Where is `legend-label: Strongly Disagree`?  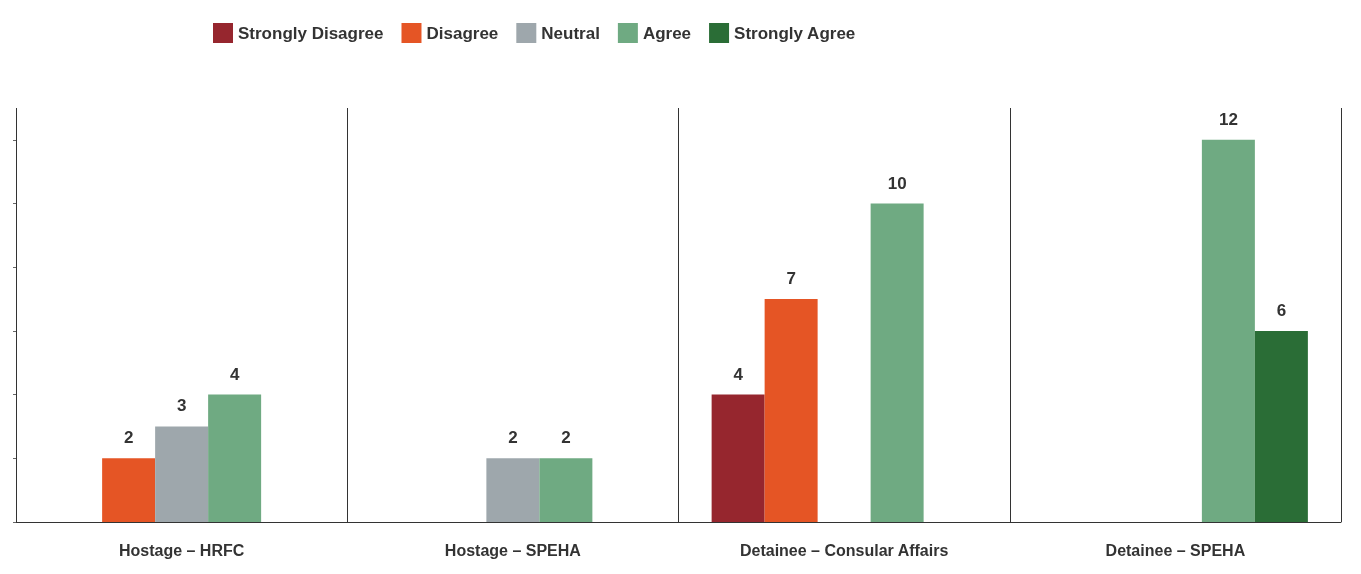
legend-label: Strongly Disagree is located at coordinates (311, 33).